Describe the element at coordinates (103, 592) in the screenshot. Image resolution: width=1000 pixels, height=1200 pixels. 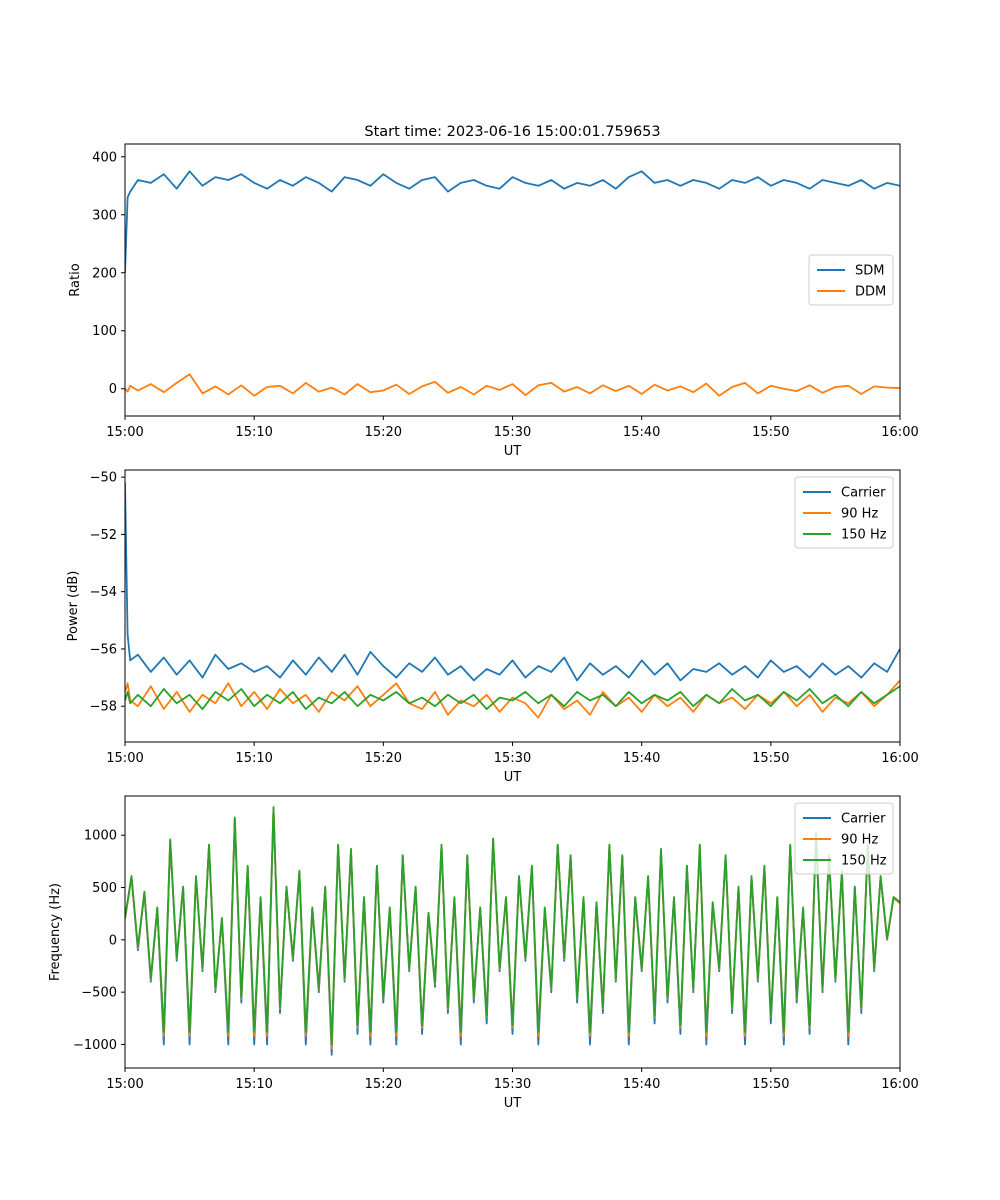
I see `y-tick-label: −54` at that location.